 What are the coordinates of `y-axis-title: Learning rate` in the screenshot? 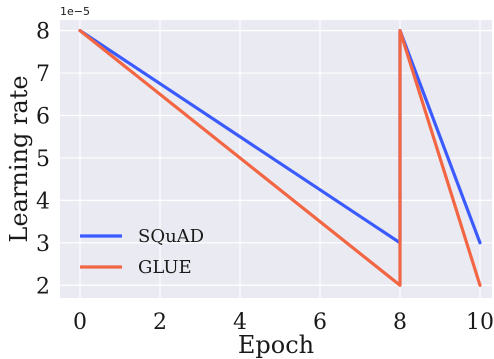 It's located at (19, 158).